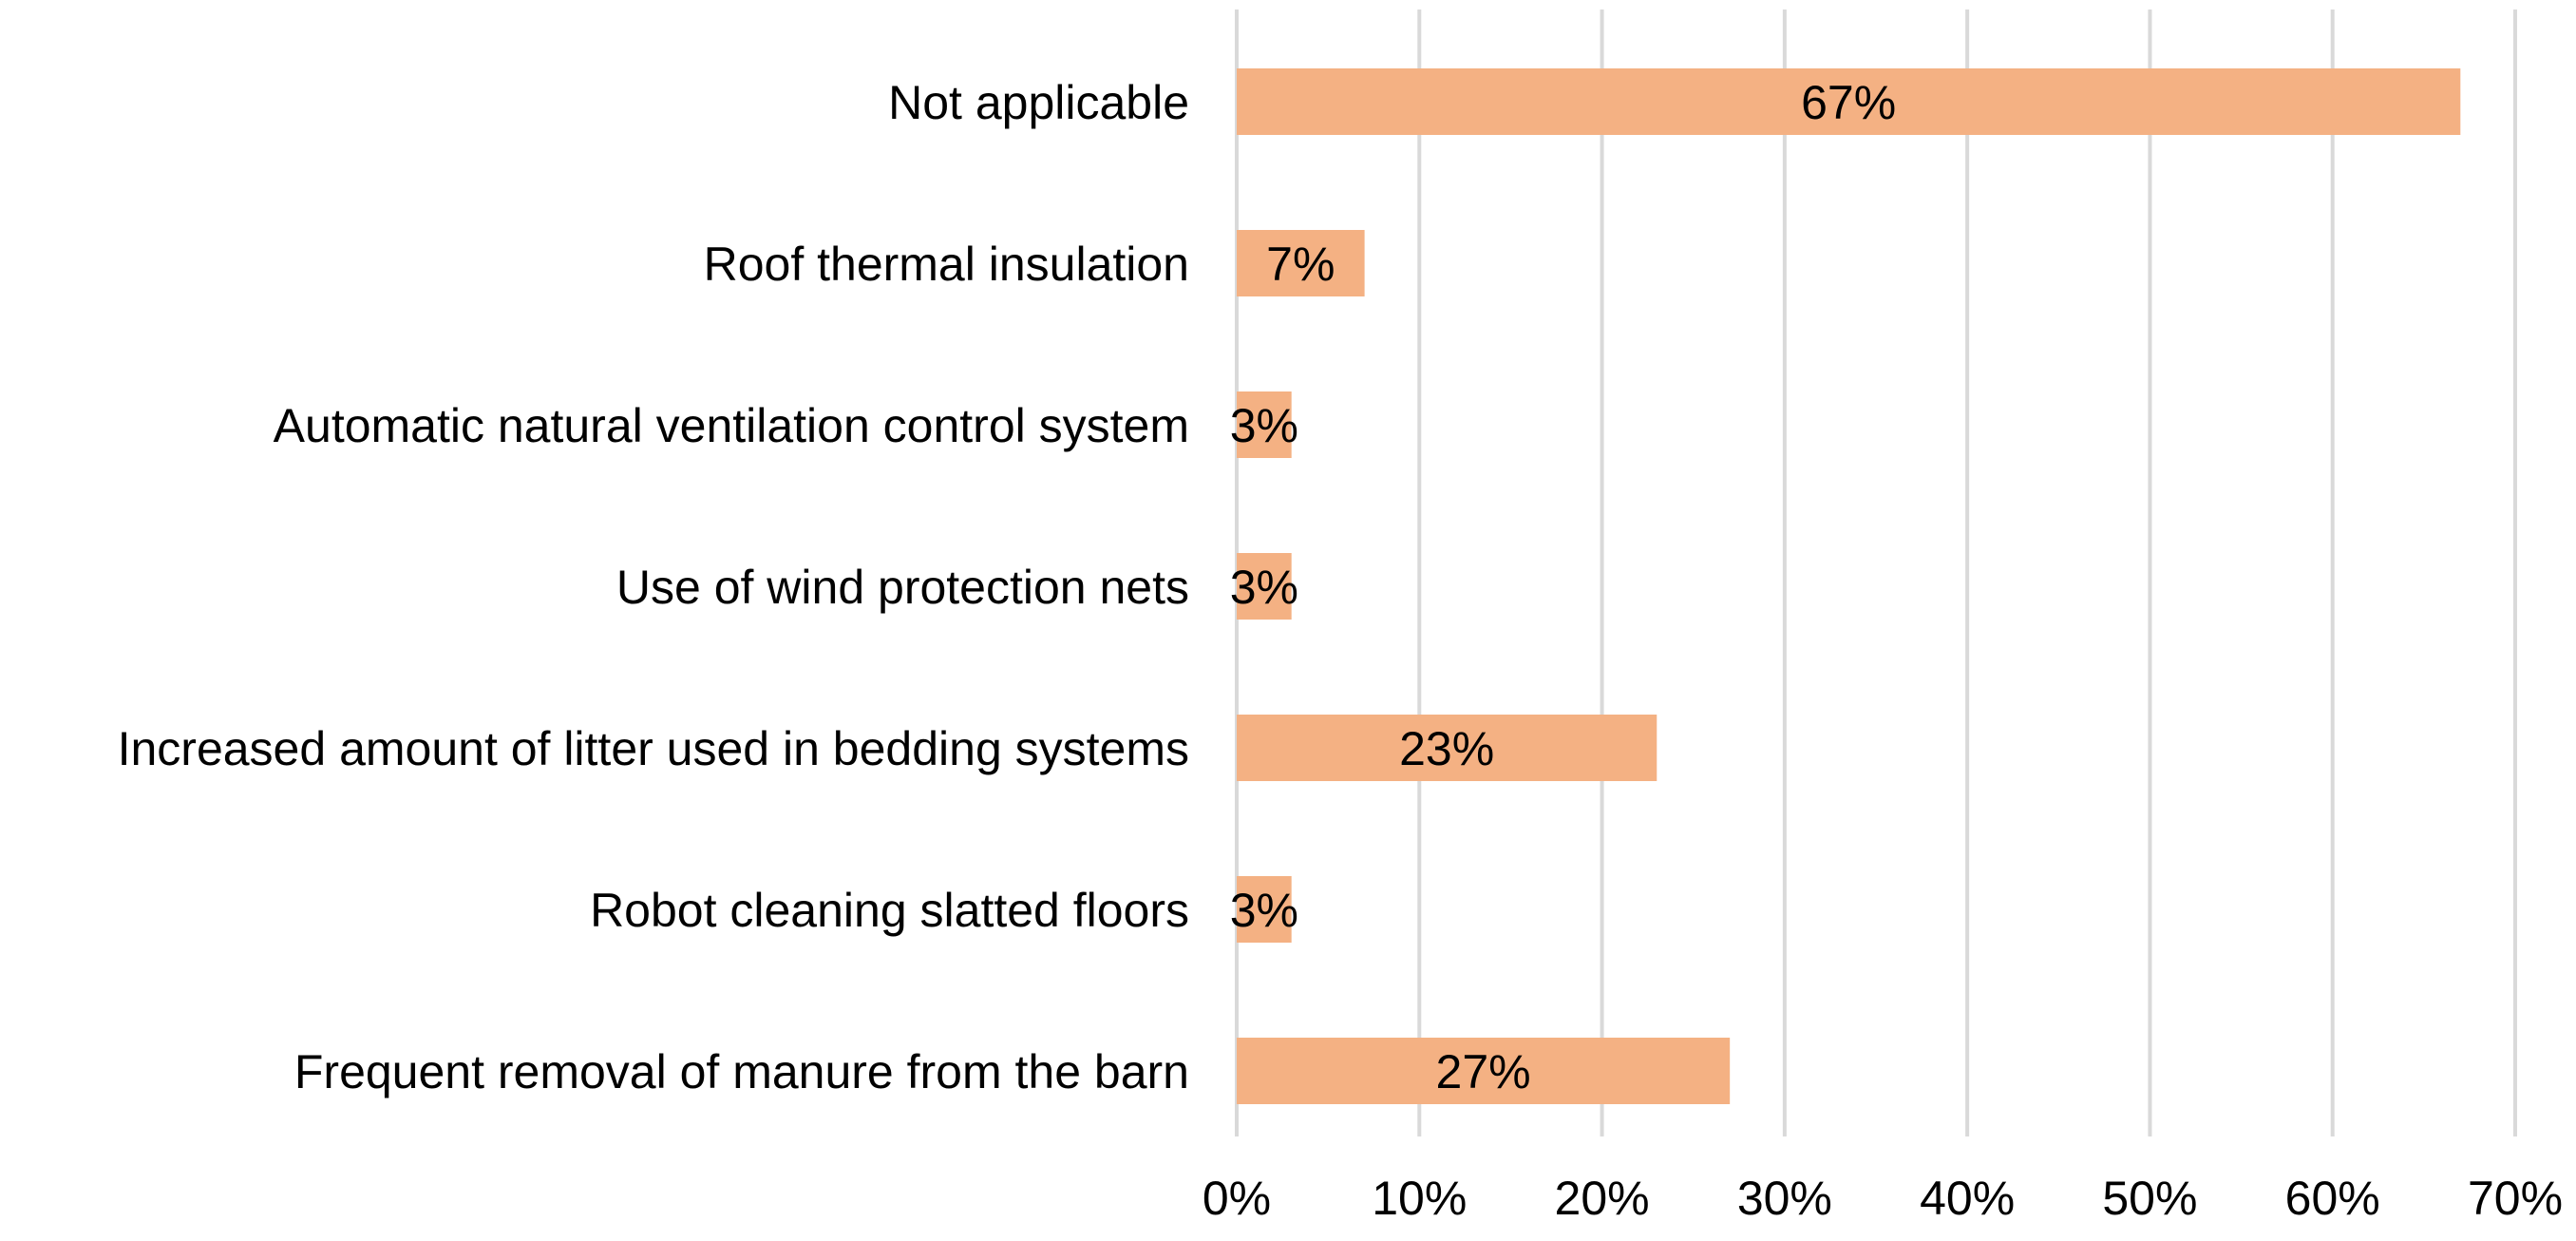 Image resolution: width=2576 pixels, height=1241 pixels. I want to click on data-label: 7%, so click(1300, 264).